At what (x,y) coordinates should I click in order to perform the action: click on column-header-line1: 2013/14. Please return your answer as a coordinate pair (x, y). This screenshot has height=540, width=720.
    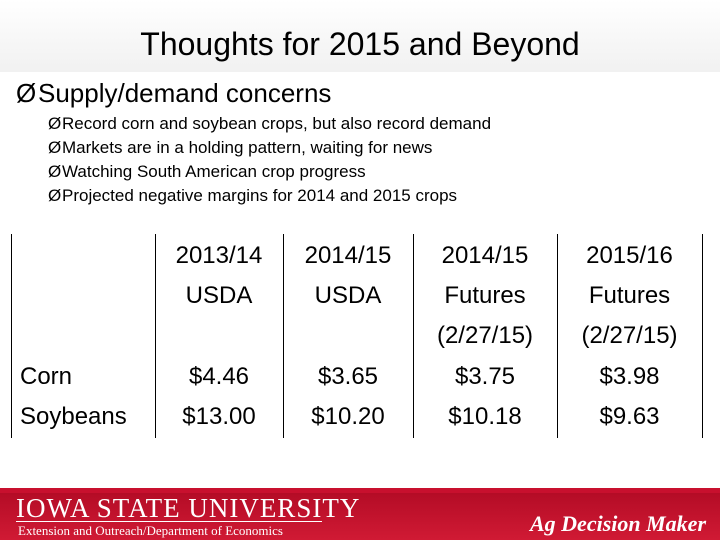
    Looking at the image, I should click on (219, 255).